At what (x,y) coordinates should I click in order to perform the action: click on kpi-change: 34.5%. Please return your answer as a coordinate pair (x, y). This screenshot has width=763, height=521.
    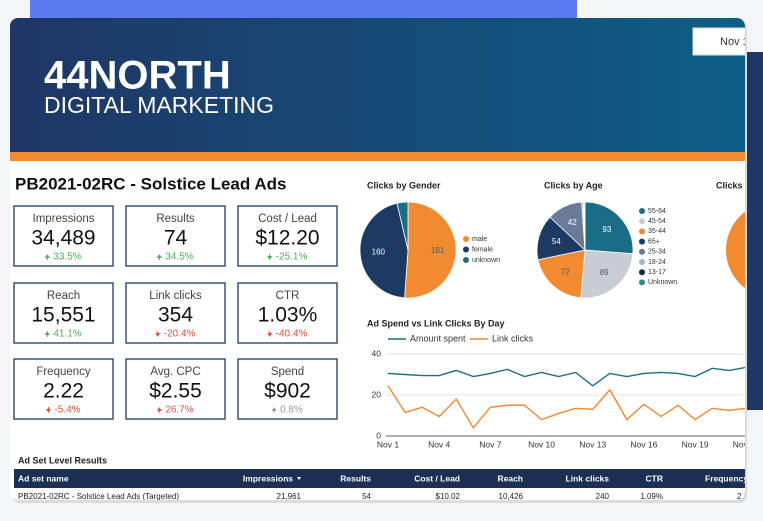
    Looking at the image, I should click on (179, 257).